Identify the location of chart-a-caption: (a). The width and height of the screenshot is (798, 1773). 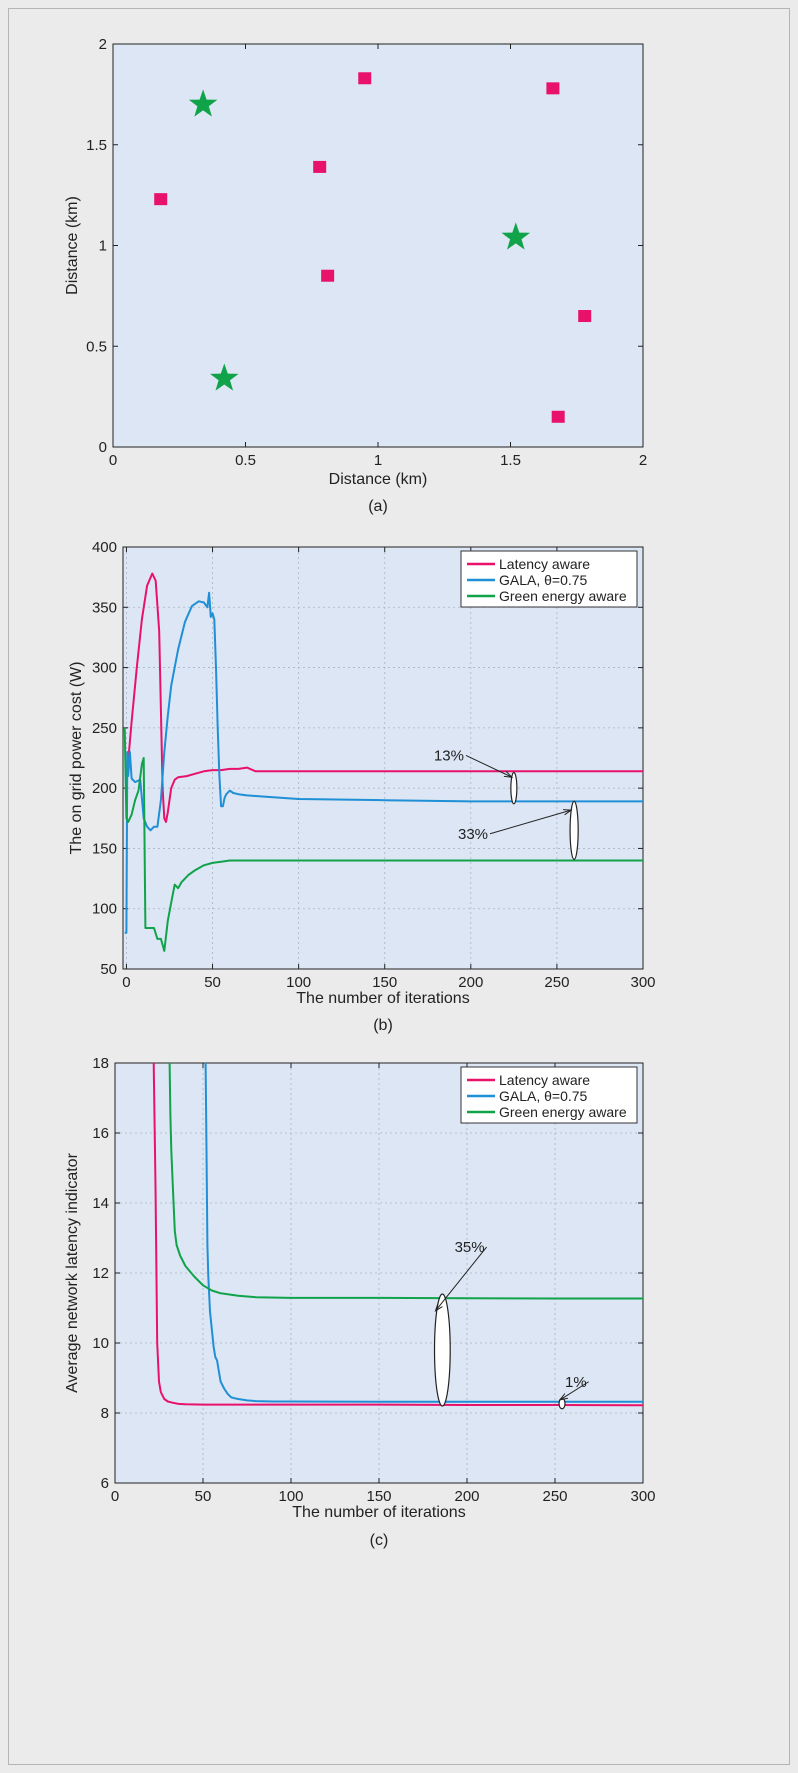
(378, 506).